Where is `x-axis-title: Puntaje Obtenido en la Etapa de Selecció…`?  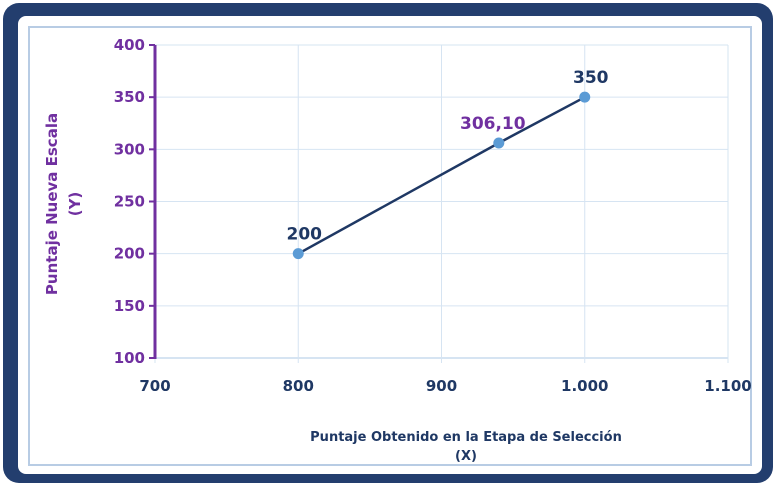
x-axis-title: Puntaje Obtenido en la Etapa de Selecció… is located at coordinates (466, 437).